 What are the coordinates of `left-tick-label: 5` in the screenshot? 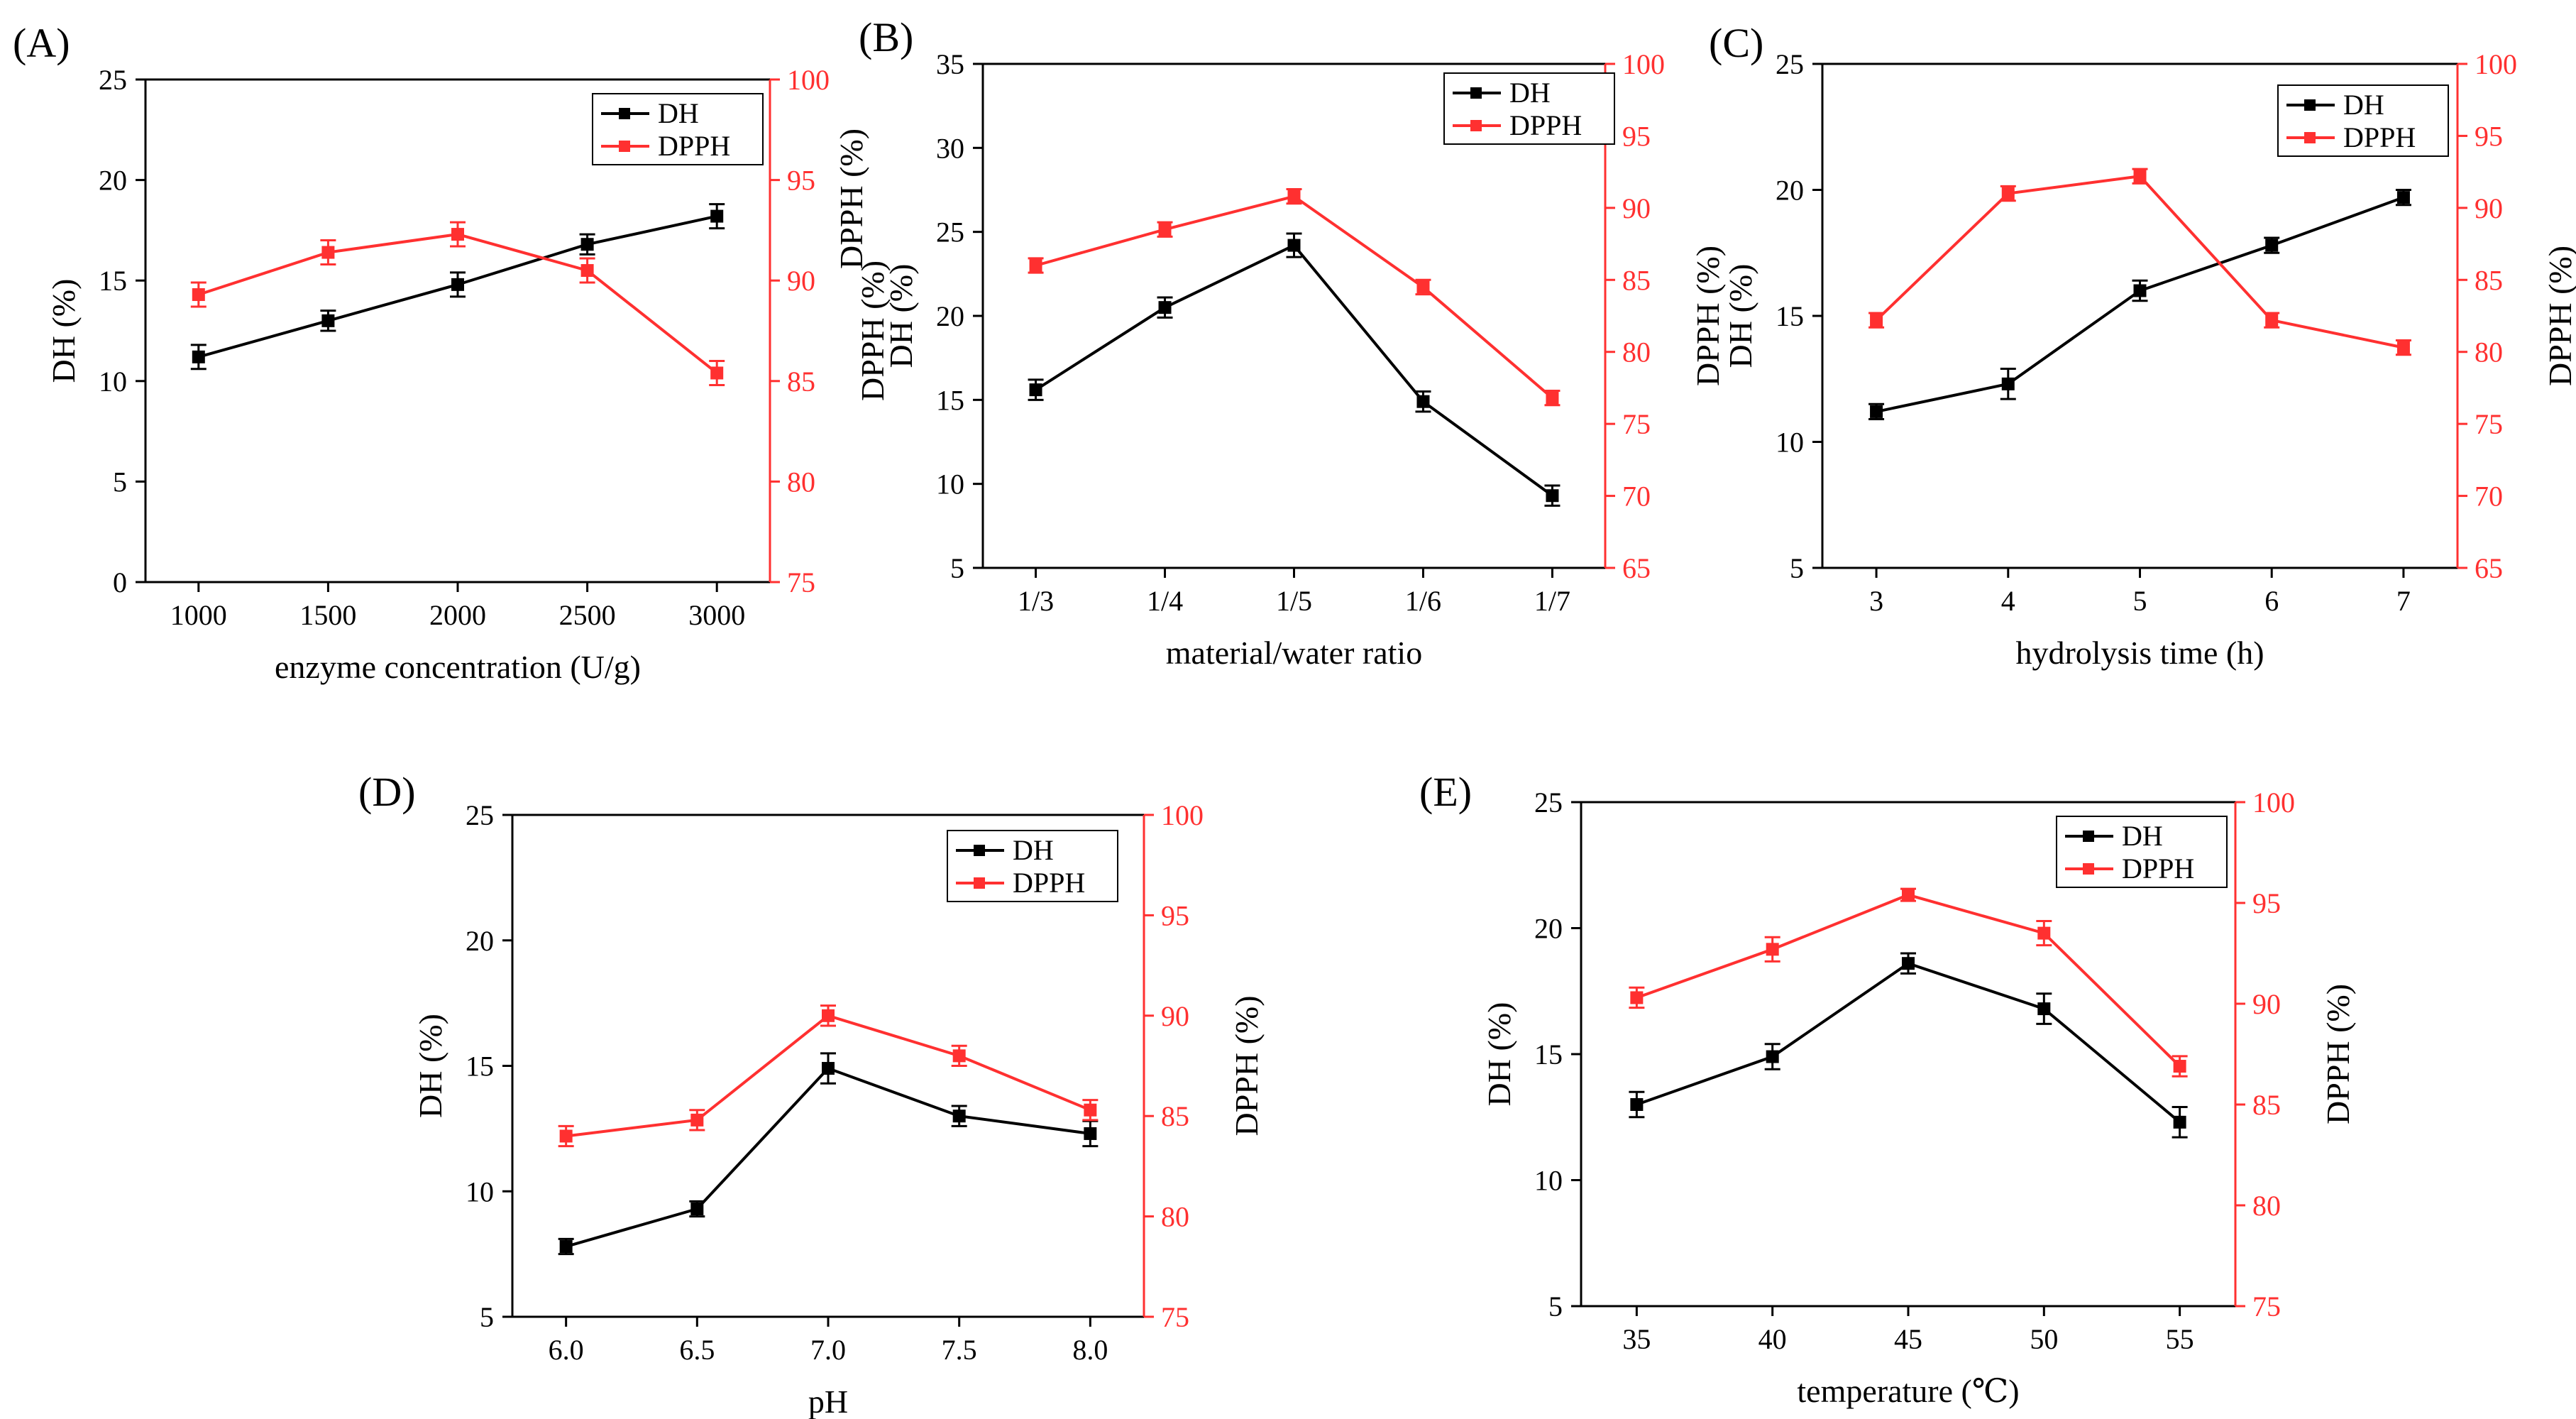 It's located at (487, 1317).